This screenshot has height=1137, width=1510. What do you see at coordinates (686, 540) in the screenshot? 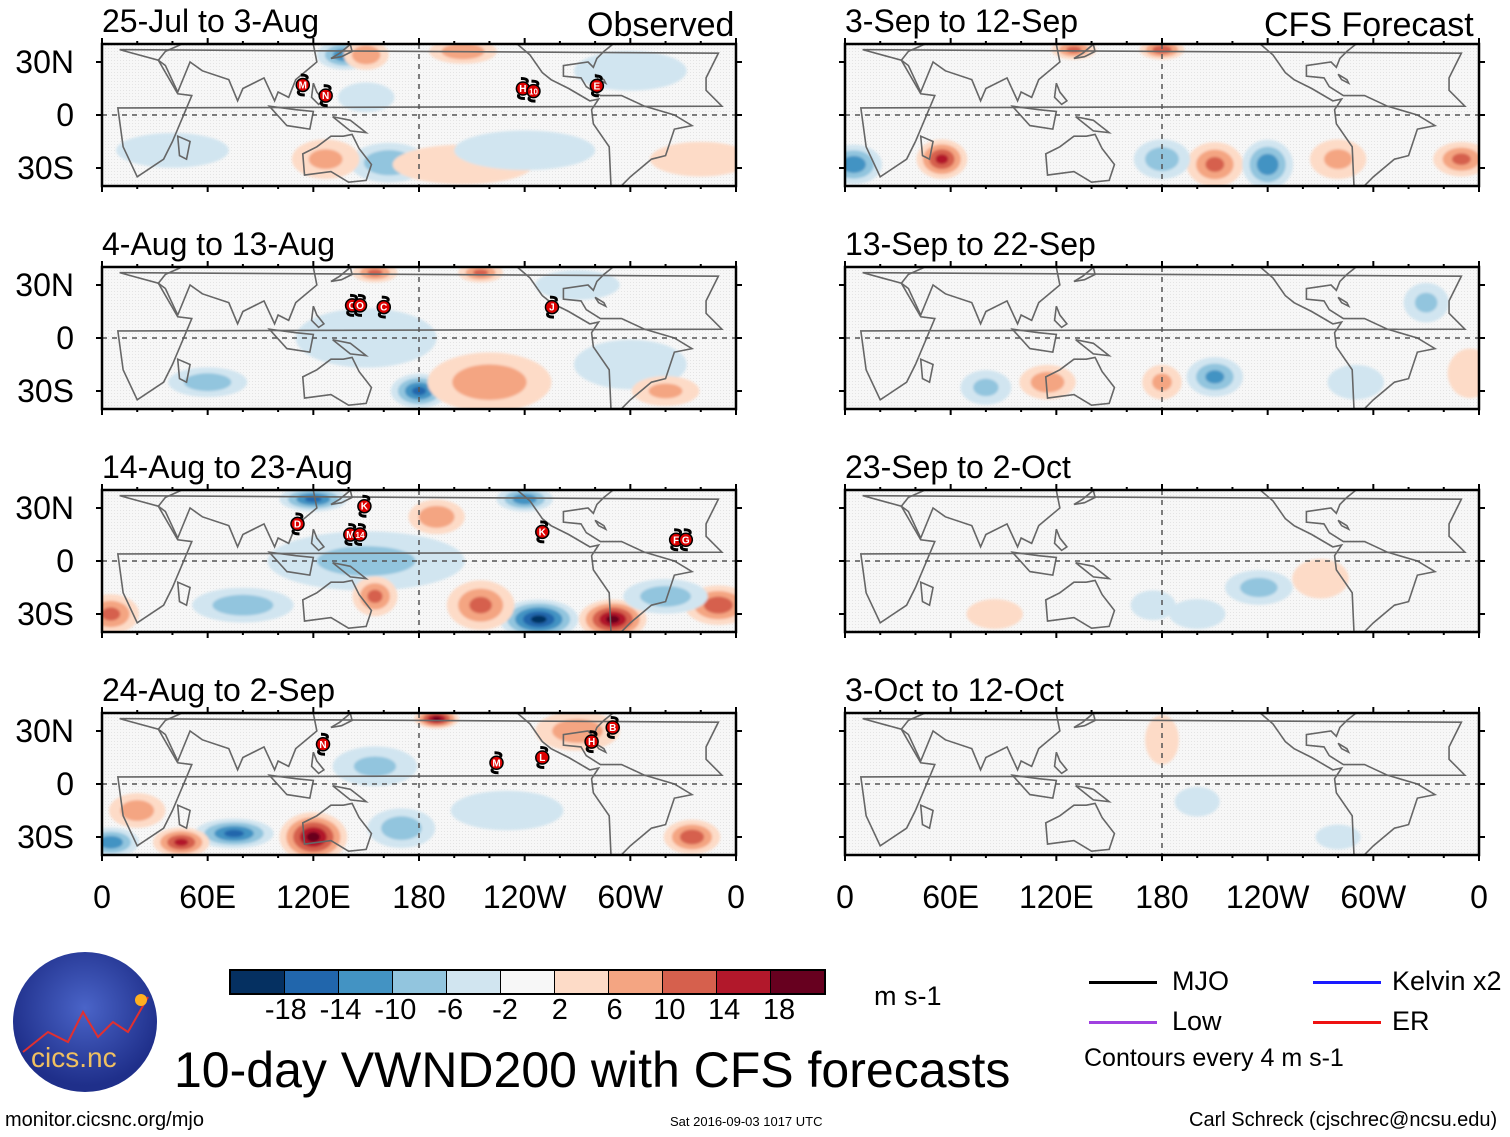
I see `storm-label: G` at bounding box center [686, 540].